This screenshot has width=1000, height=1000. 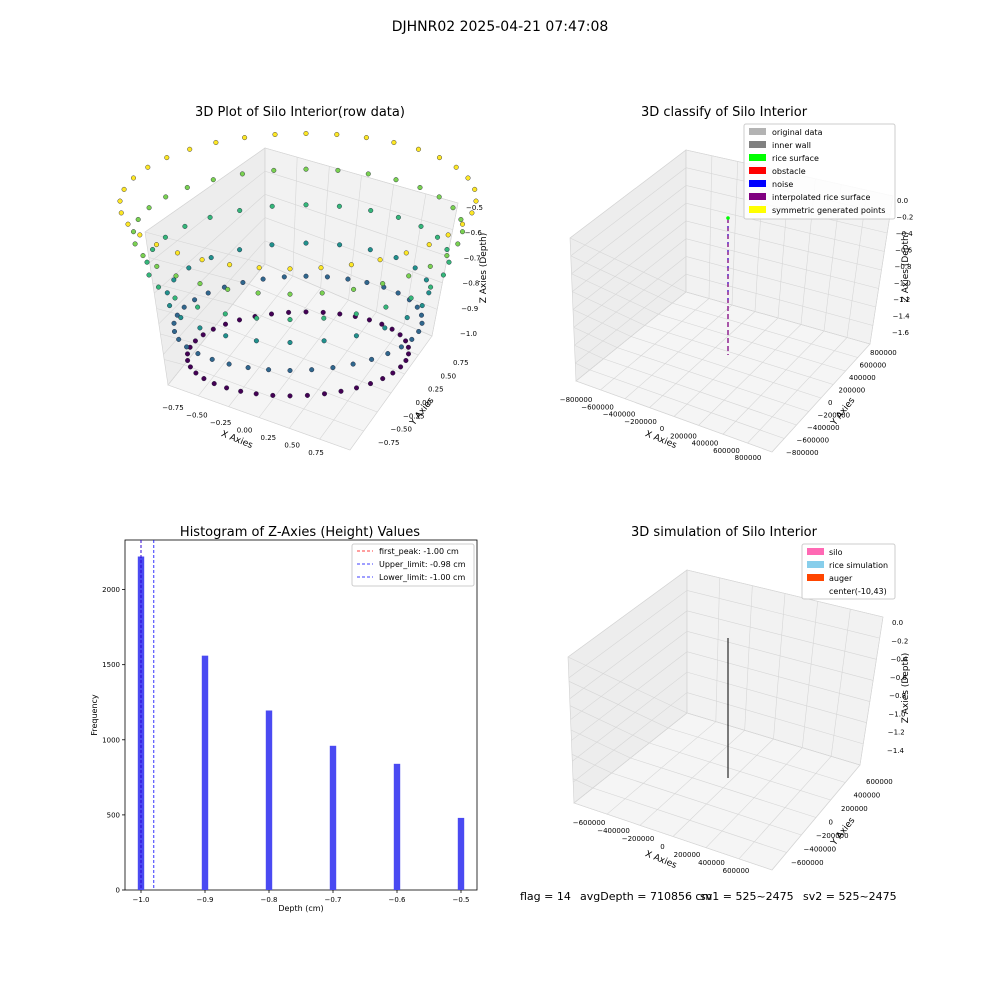 What do you see at coordinates (316, 453) in the screenshot?
I see `x-tick-label: 0.75` at bounding box center [316, 453].